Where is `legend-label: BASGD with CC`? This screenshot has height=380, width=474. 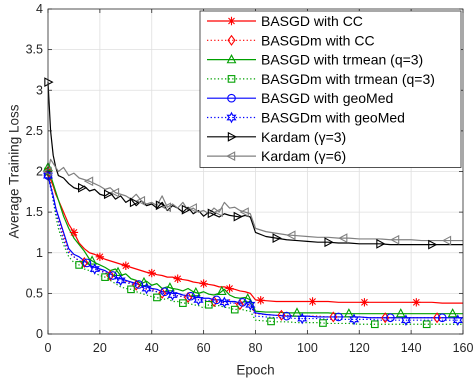
legend-label: BASGD with CC is located at coordinates (312, 21).